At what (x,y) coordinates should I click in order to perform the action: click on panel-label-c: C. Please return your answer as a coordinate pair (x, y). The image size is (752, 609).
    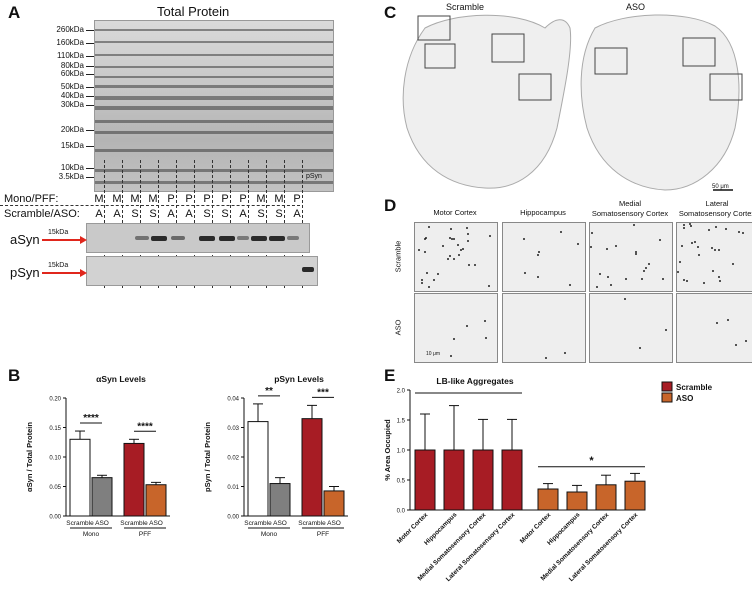
    Looking at the image, I should click on (390, 12).